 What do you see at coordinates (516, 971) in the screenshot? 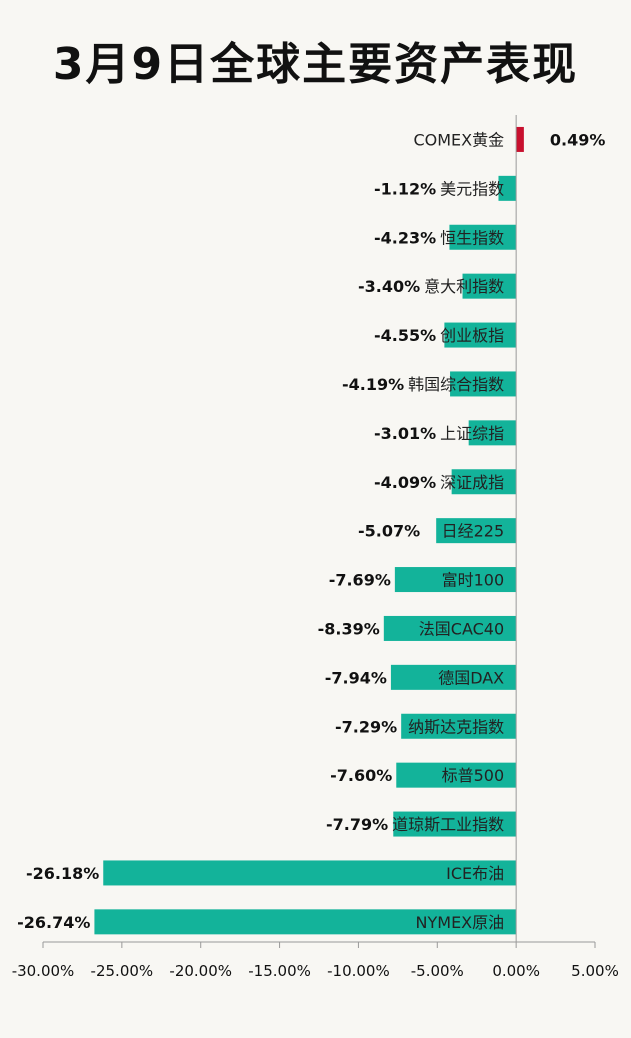
I see `x-tick-label: 0.00%` at bounding box center [516, 971].